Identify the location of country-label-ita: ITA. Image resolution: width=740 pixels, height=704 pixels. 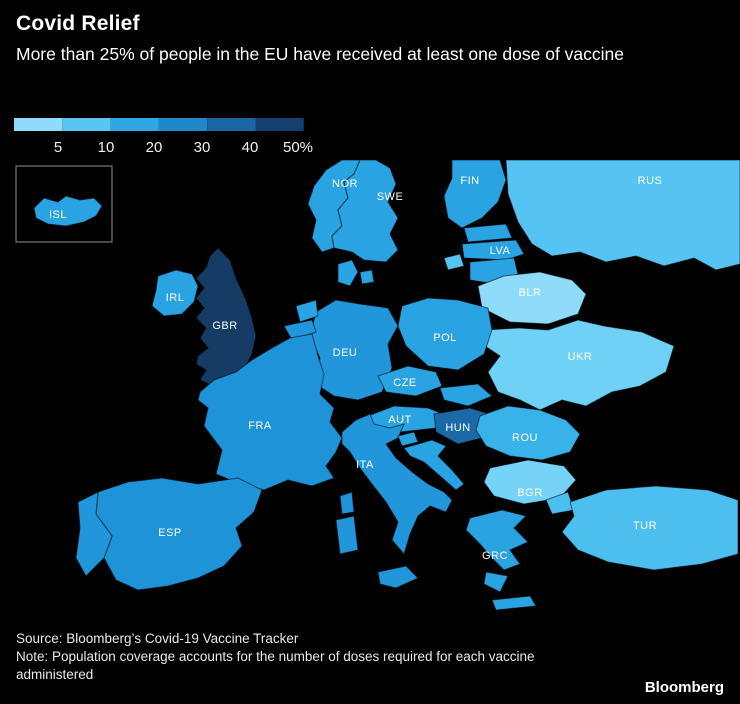
(365, 465).